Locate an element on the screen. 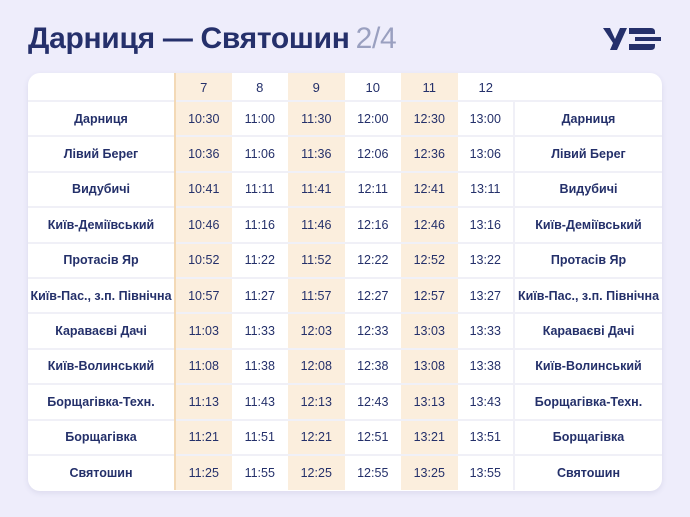 This screenshot has height=517, width=690. station-name: Київ-Пас., з.п. Північна is located at coordinates (101, 295).